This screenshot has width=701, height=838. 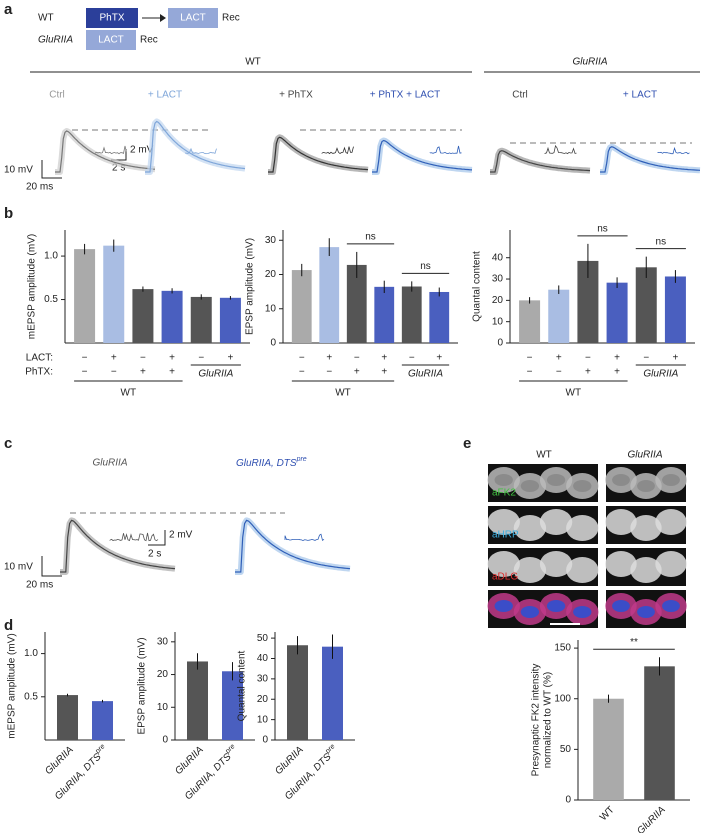 I want to click on x-tick-label: WT, so click(x=607, y=813).